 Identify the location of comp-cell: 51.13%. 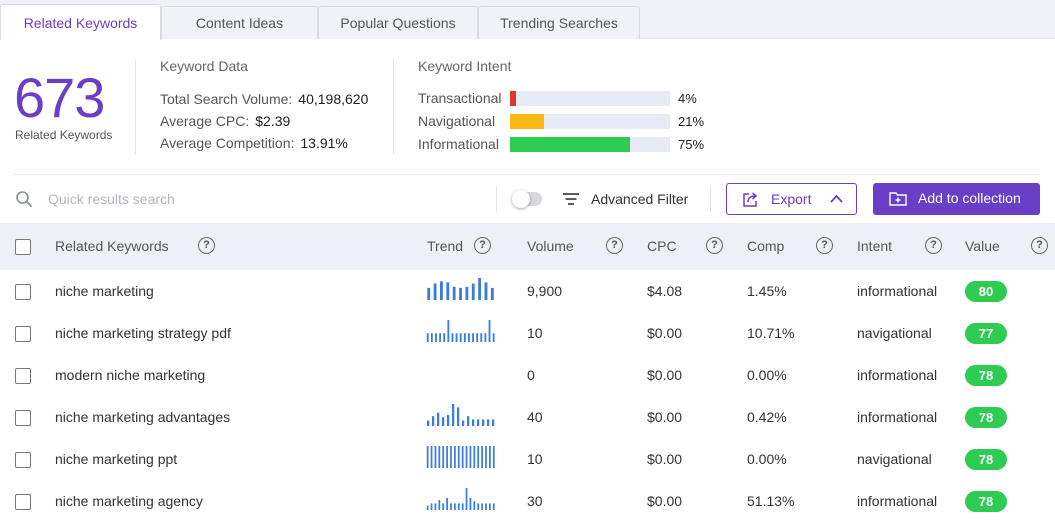
(771, 501).